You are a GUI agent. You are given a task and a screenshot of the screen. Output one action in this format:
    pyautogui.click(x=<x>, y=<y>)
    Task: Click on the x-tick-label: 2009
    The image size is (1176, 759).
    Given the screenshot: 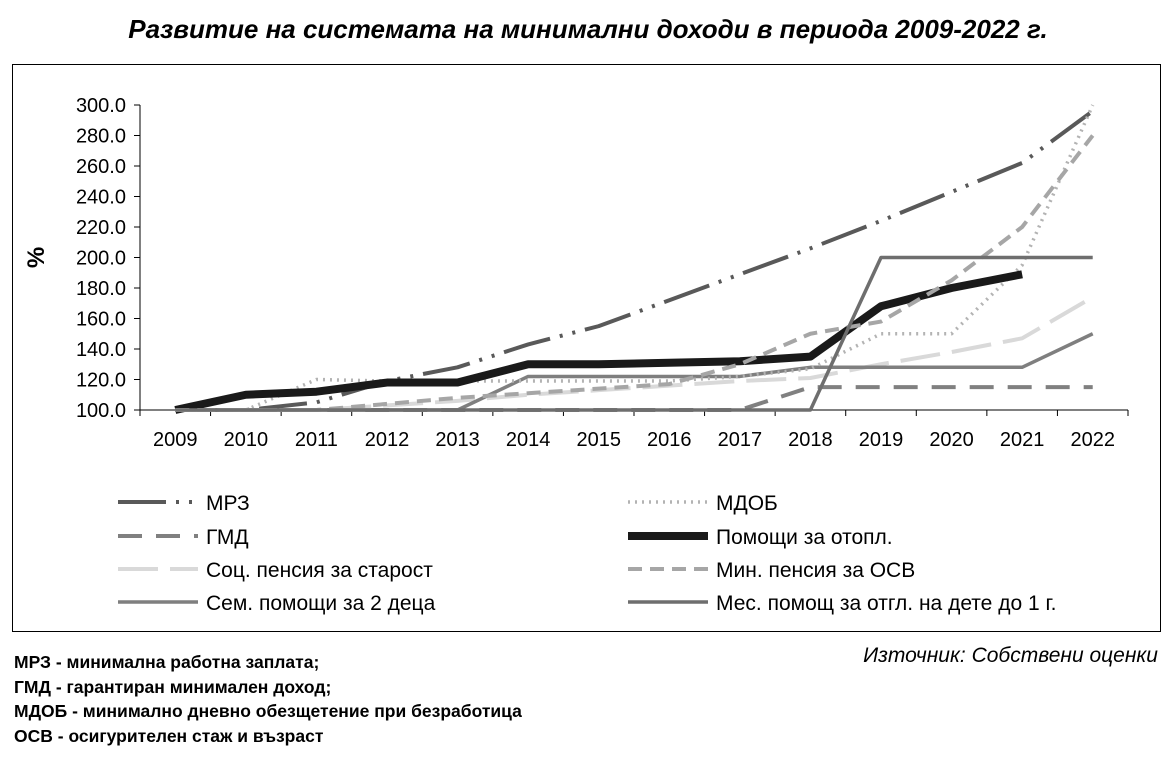 What is the action you would take?
    pyautogui.click(x=175, y=440)
    